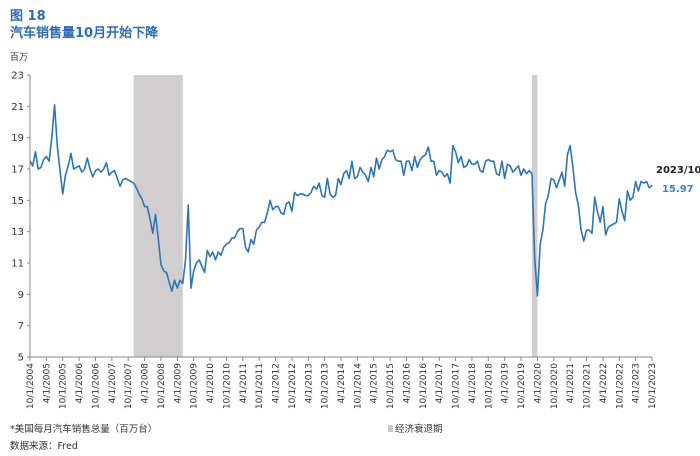 This screenshot has width=700, height=456. I want to click on y-tick-label: 23, so click(17, 76).